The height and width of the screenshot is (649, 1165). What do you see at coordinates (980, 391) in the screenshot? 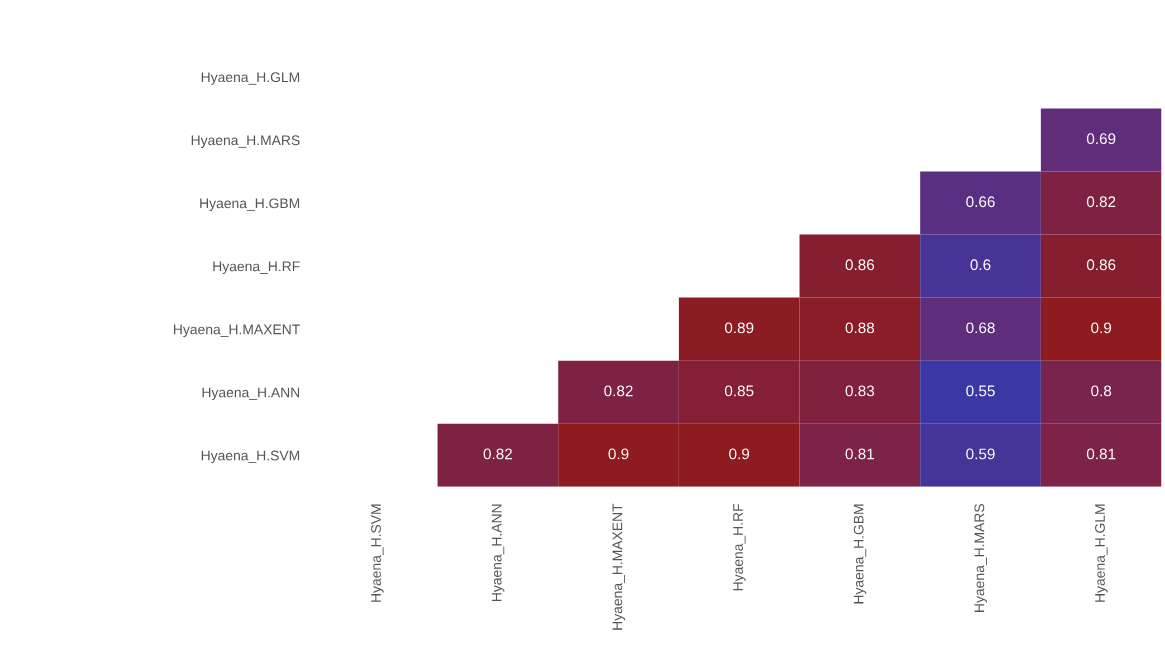
I see `data-label: 0.55` at bounding box center [980, 391].